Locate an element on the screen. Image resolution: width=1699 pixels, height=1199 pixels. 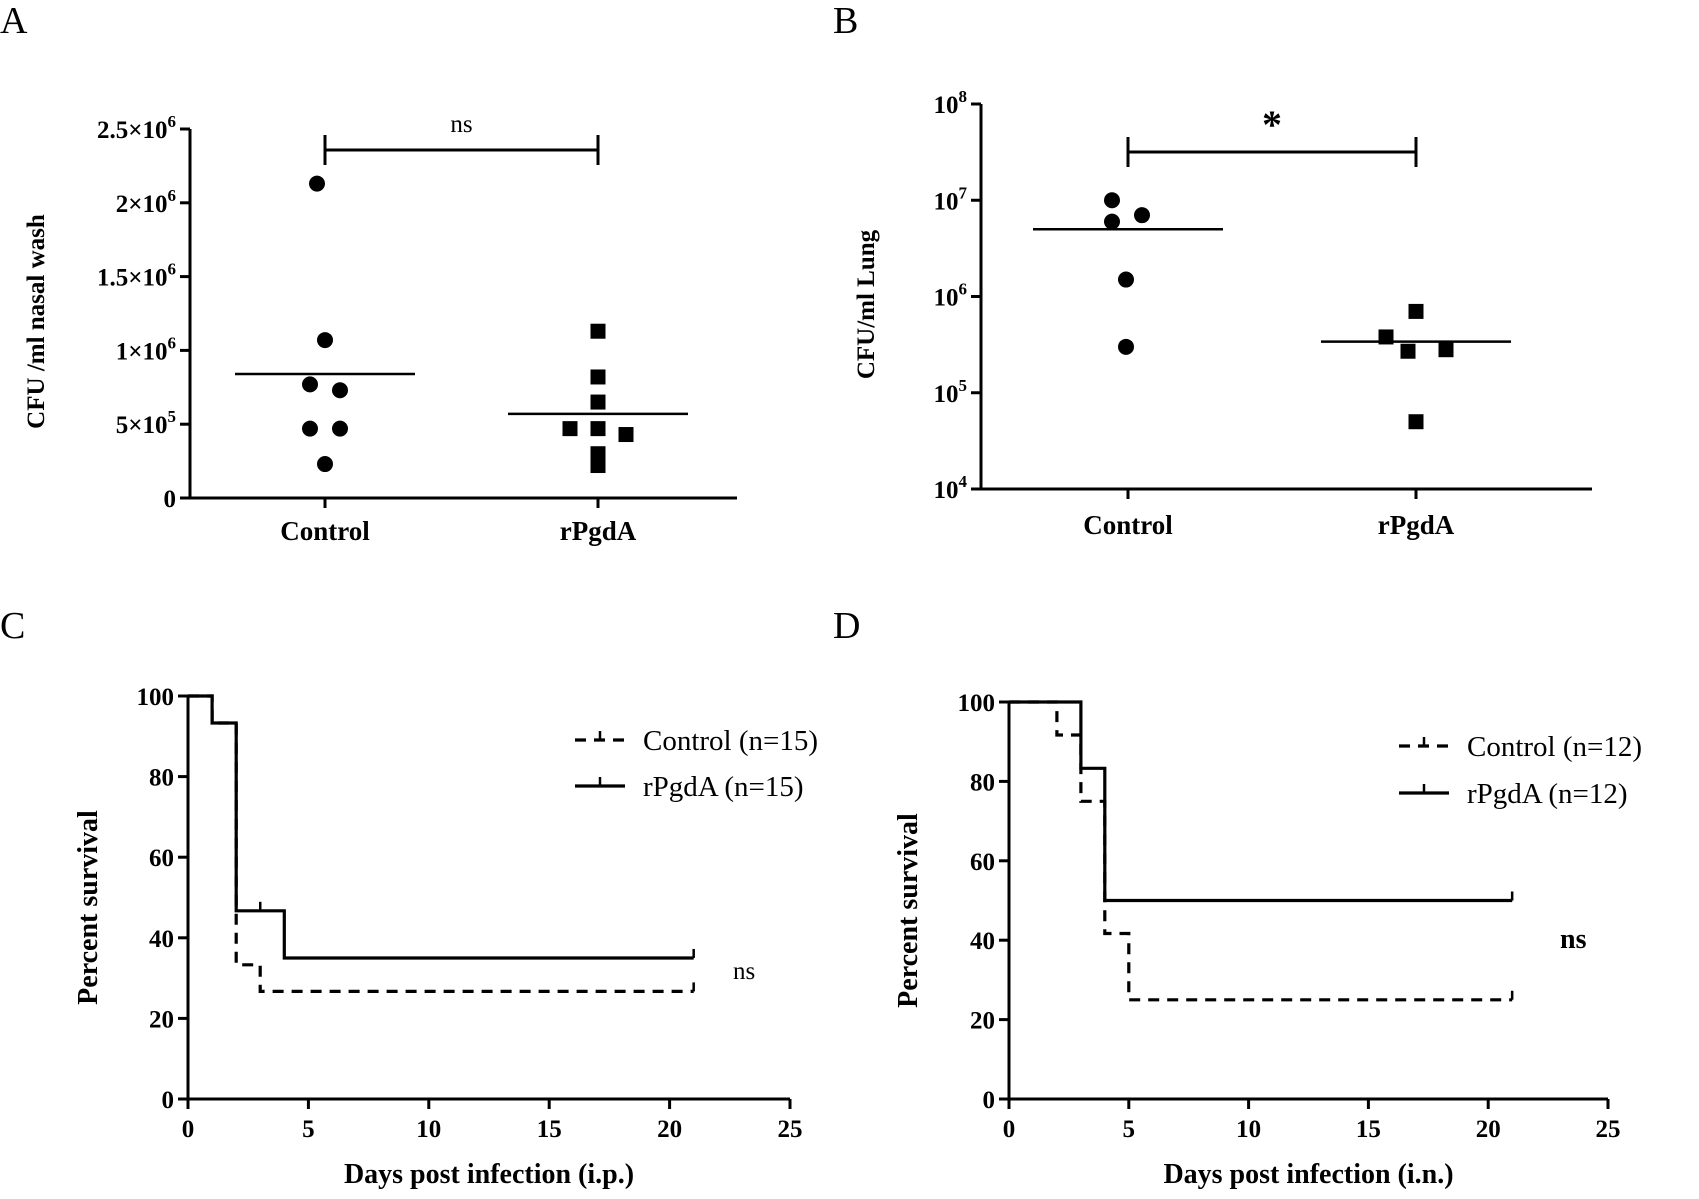
panel-letter-b: B is located at coordinates (845, 21).